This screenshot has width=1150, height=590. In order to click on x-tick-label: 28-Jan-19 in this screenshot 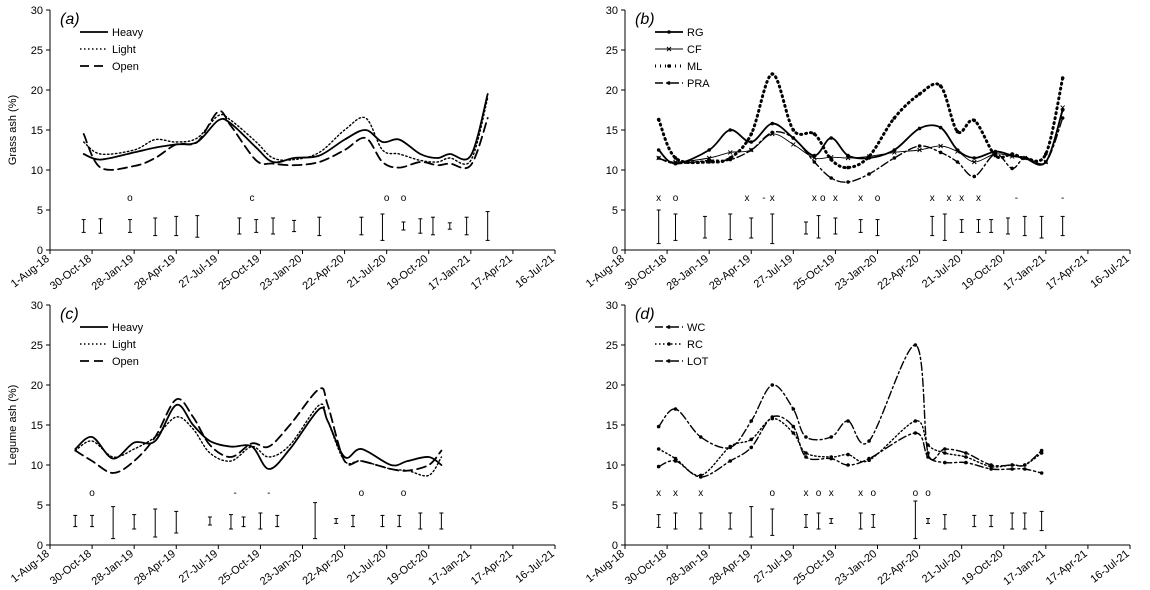, I will do `click(113, 273)`.